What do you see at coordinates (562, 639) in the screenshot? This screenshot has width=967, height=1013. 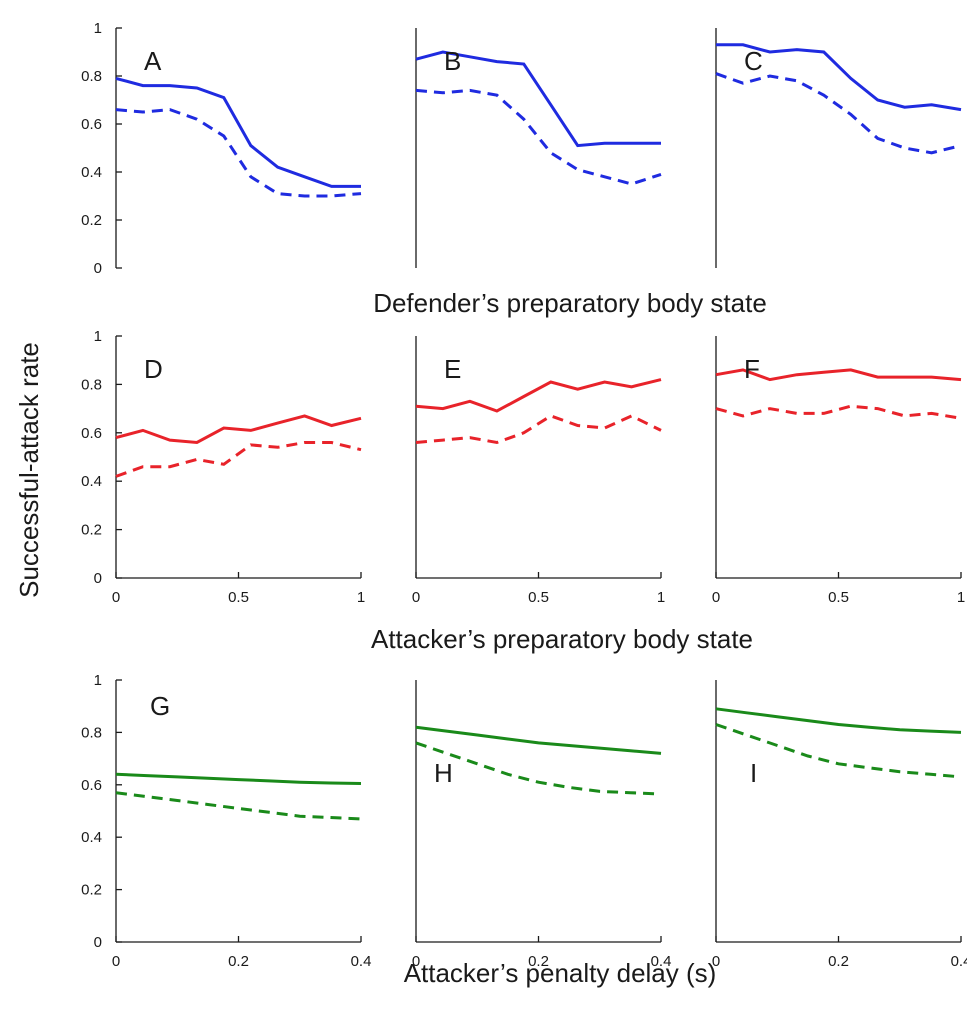 I see `row-label-attacker: Attacker’s preparatory body state` at bounding box center [562, 639].